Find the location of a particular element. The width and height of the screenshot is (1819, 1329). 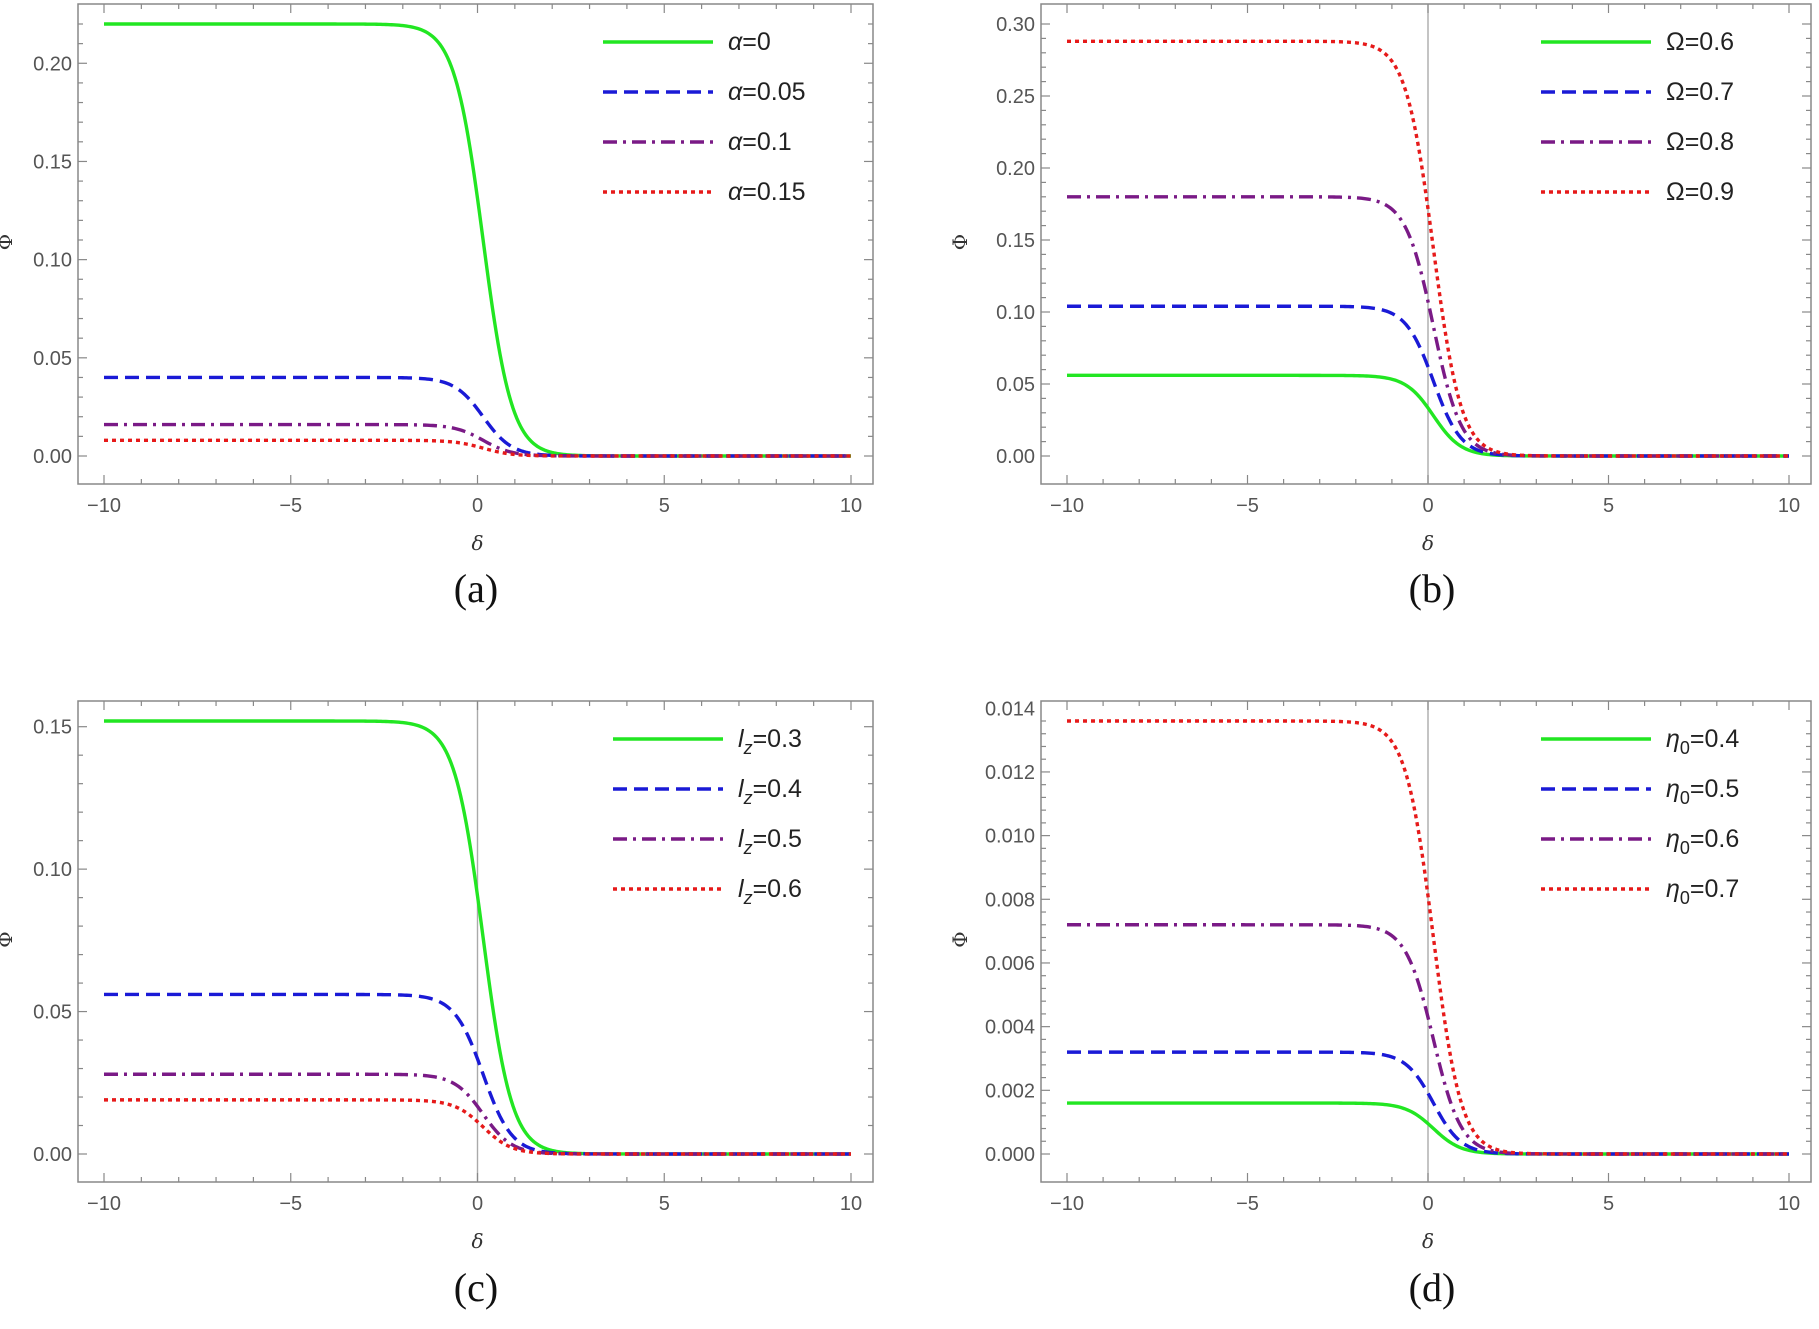

legend-label-2: Ω=0.7 is located at coordinates (1700, 92).